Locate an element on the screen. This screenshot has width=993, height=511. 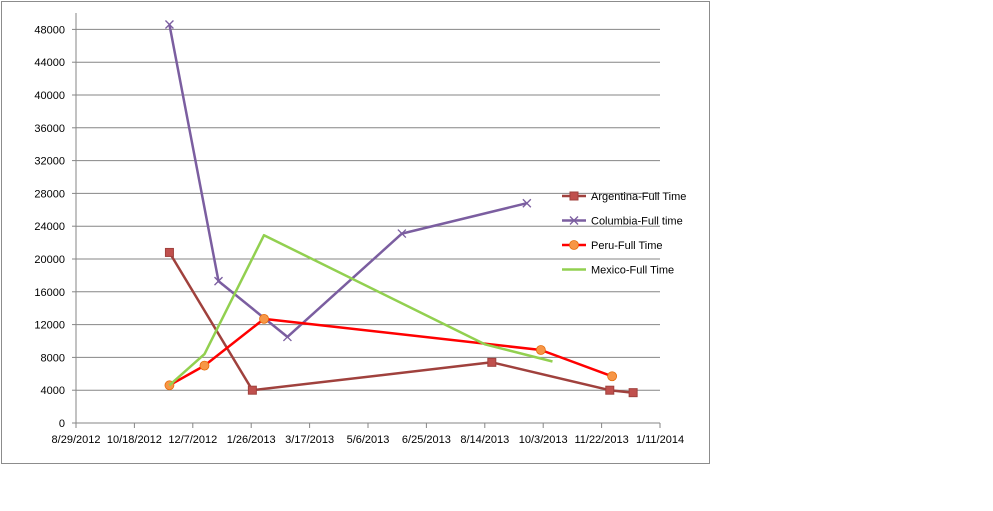
y-tick-label: 28000 is located at coordinates (49, 194).